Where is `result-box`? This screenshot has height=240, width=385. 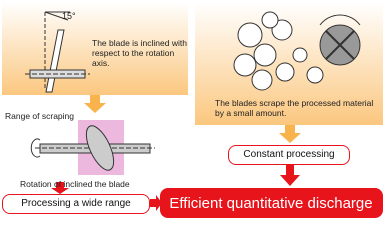
result-box is located at coordinates (271, 203).